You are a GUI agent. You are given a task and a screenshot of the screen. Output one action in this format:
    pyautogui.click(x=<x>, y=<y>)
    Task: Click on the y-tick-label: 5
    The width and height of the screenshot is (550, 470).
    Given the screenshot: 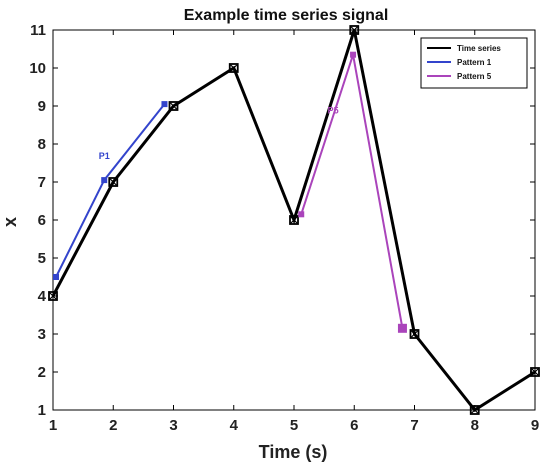 What is the action you would take?
    pyautogui.click(x=42, y=258)
    